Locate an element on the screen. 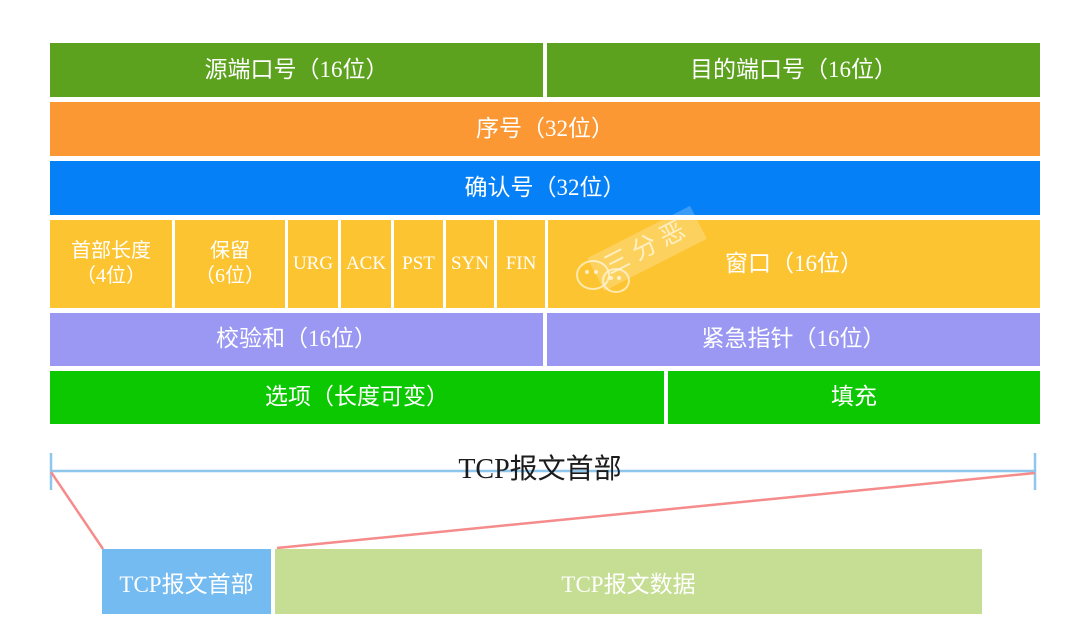 The image size is (1080, 643). field-reserved-line1: 保留 is located at coordinates (230, 251).